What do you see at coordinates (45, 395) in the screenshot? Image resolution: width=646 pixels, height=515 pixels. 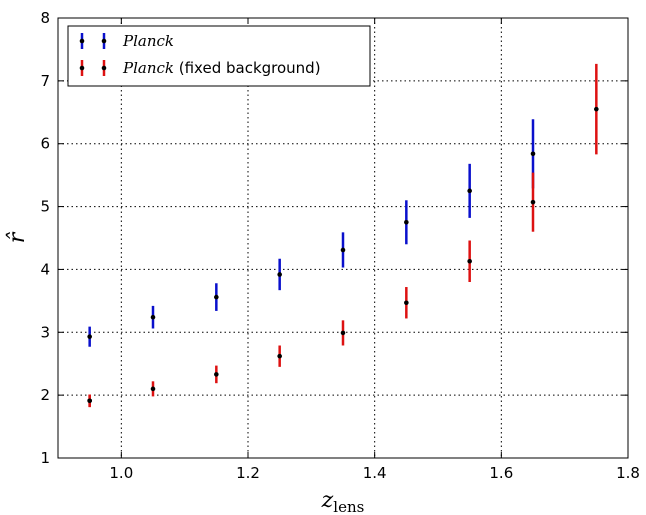 I see `y-tick-label: 2` at bounding box center [45, 395].